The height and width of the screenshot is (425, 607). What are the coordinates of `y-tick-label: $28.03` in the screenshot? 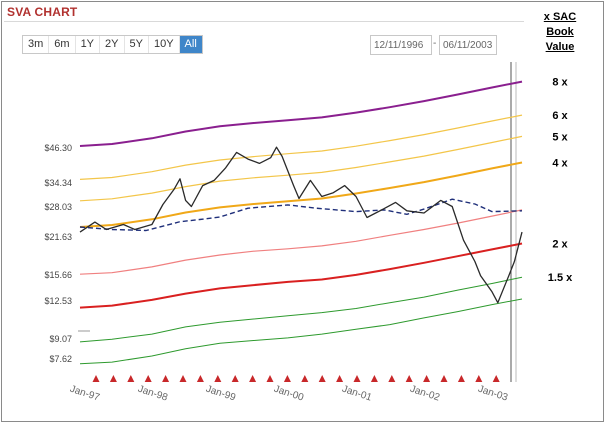 It's located at (58, 207).